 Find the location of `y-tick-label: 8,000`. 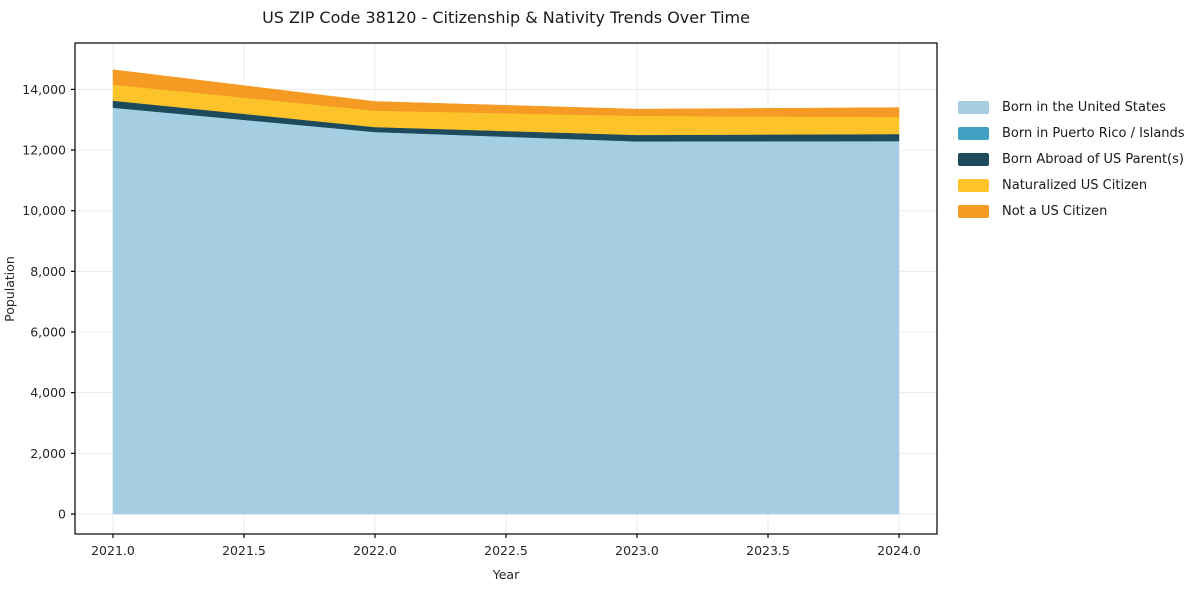

y-tick-label: 8,000 is located at coordinates (48, 271).